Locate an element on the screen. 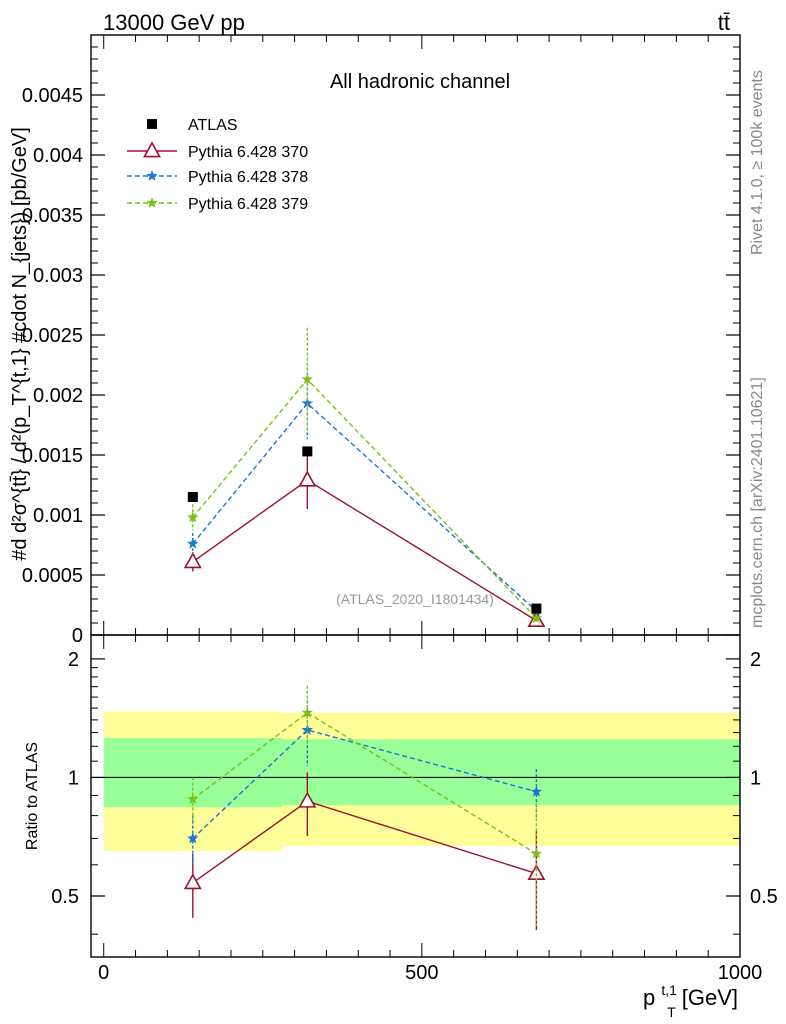 The height and width of the screenshot is (1024, 786). main-title: All hadronic channel is located at coordinates (420, 82).